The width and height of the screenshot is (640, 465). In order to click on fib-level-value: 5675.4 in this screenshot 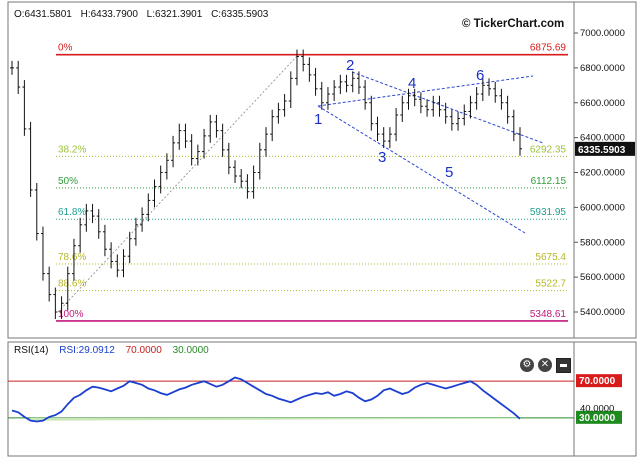, I will do `click(550, 257)`.